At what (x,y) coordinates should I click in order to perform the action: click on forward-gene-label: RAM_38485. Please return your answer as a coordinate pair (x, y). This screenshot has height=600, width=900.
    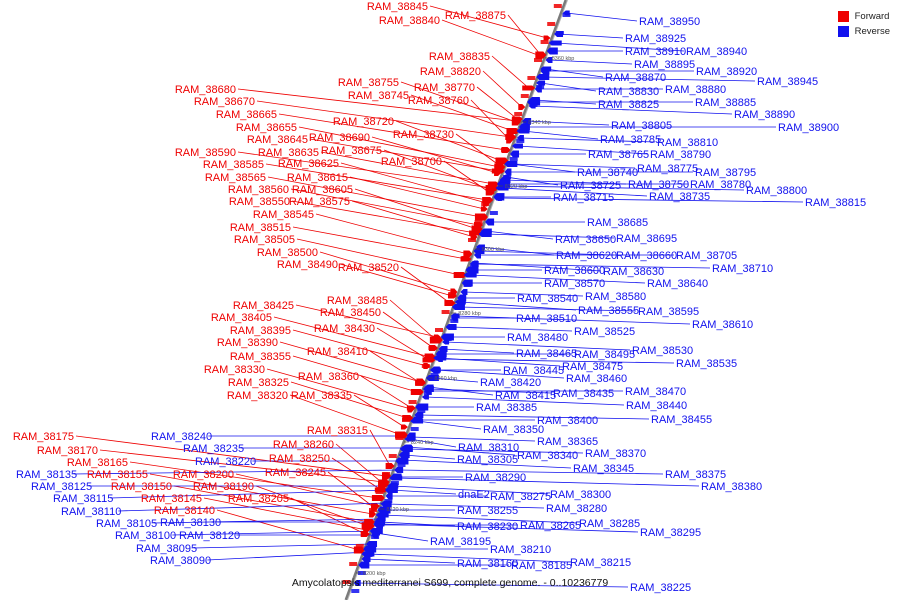
    Looking at the image, I should click on (357, 301).